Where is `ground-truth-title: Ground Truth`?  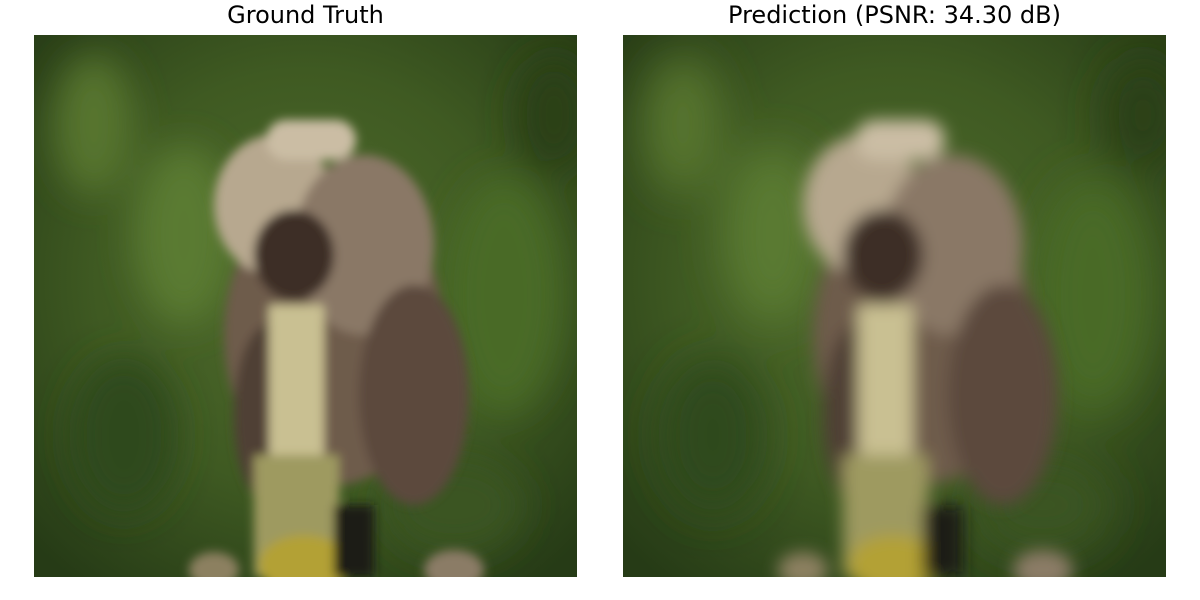
ground-truth-title: Ground Truth is located at coordinates (305, 15).